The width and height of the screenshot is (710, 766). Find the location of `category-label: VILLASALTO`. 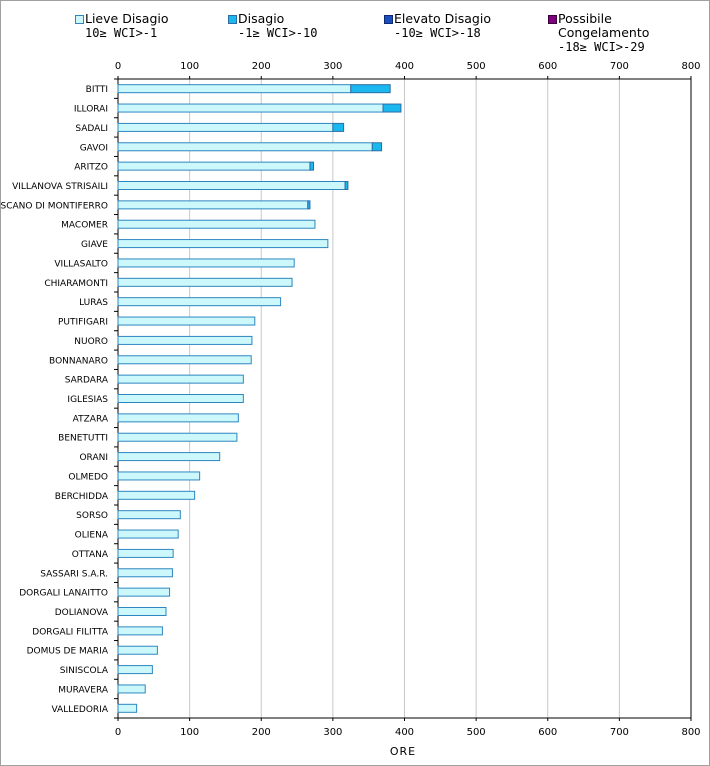

category-label: VILLASALTO is located at coordinates (81, 264).